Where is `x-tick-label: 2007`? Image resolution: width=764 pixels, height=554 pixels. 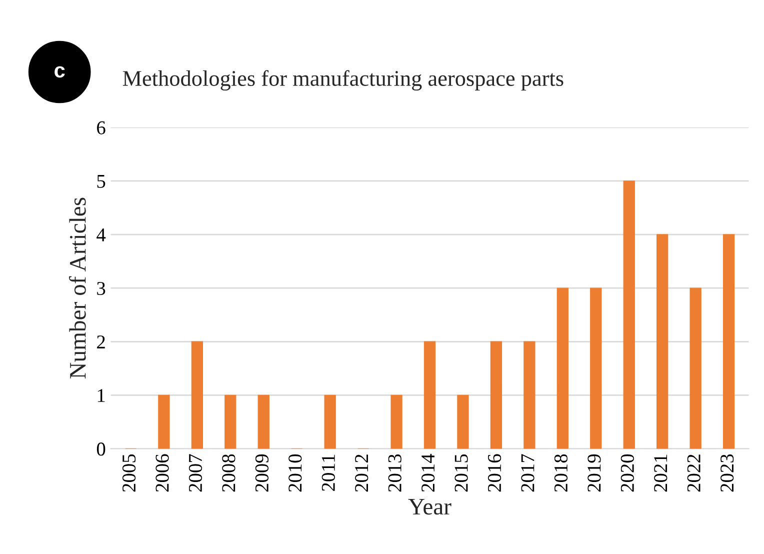
x-tick-label: 2007 is located at coordinates (195, 473).